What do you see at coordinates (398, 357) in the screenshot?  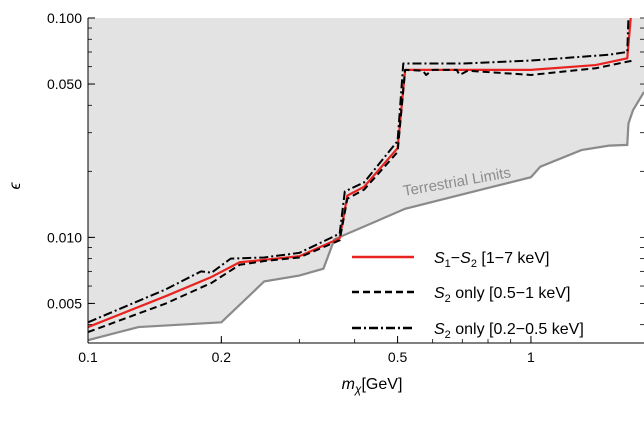 I see `x-tick-label: 0.5` at bounding box center [398, 357].